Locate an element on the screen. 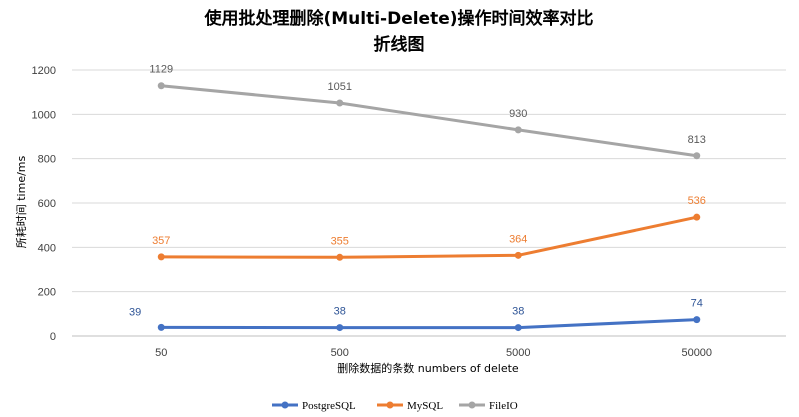 Image resolution: width=799 pixels, height=417 pixels. y-tick-label: 1200 is located at coordinates (44, 71).